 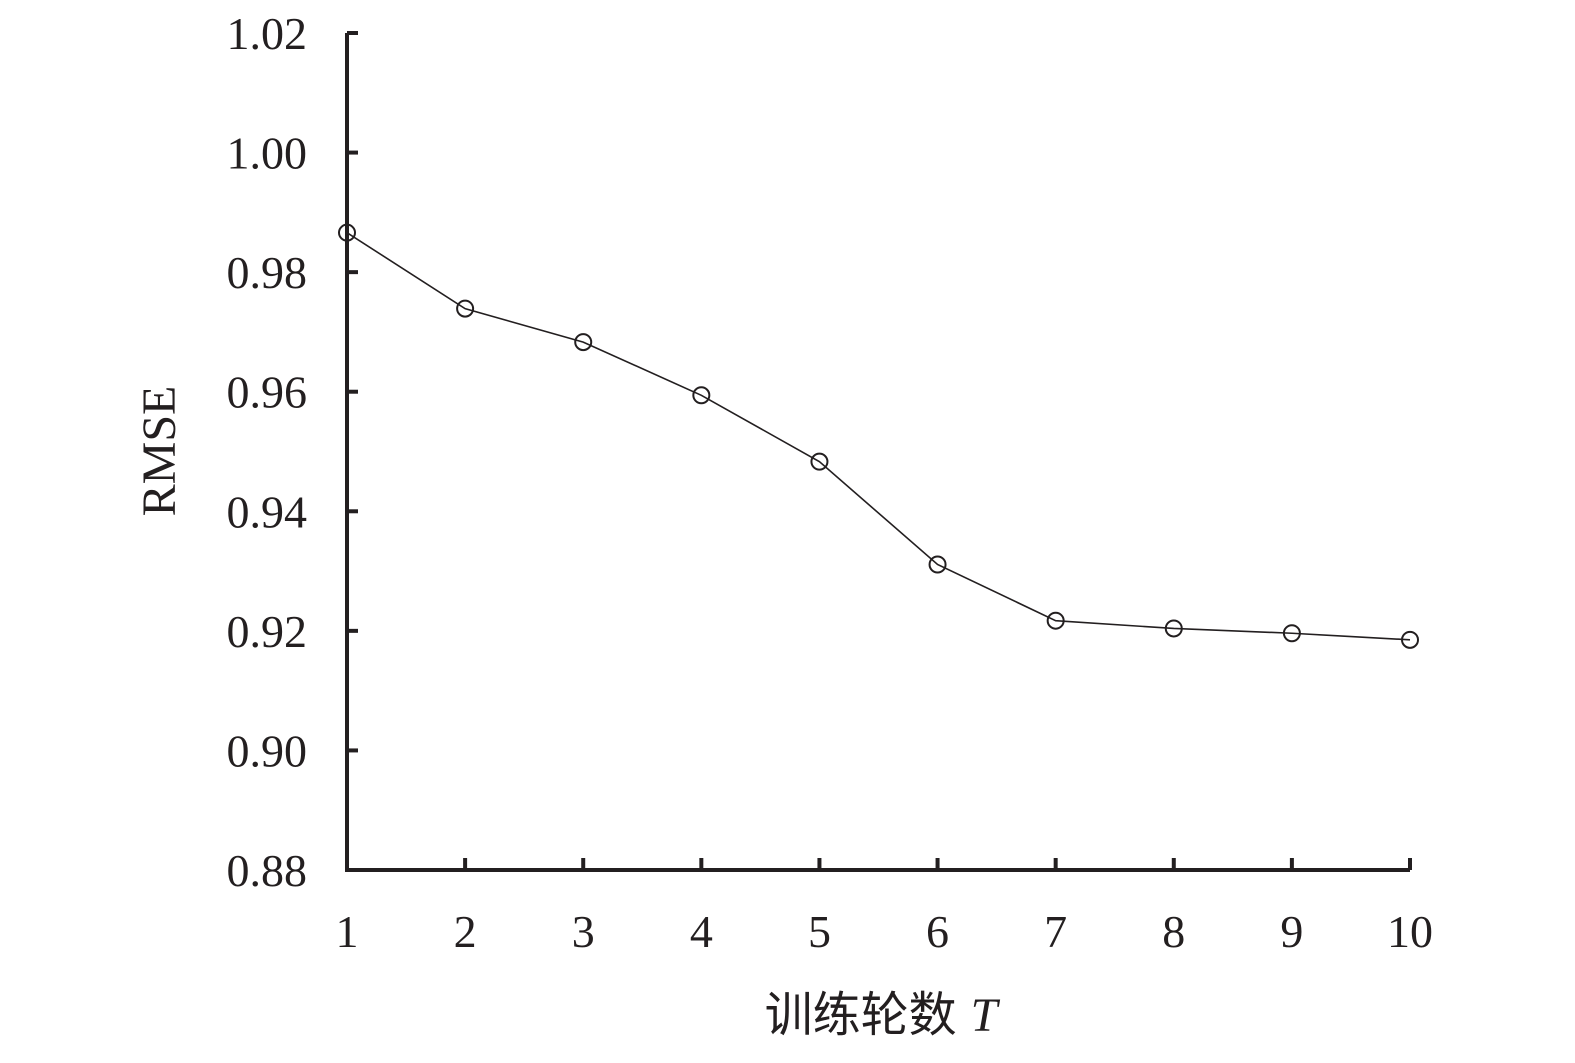 I want to click on x-tick-label: 9, so click(x=1291, y=931).